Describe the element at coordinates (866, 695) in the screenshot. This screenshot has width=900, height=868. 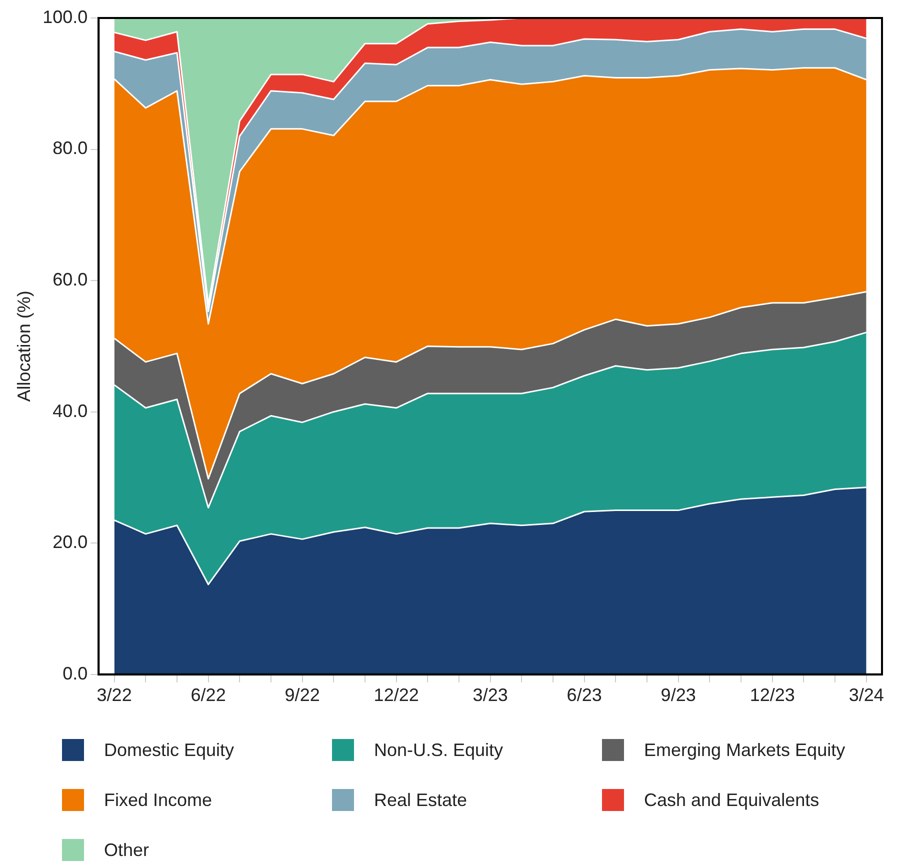
I see `x-tick-label: 3/24` at that location.